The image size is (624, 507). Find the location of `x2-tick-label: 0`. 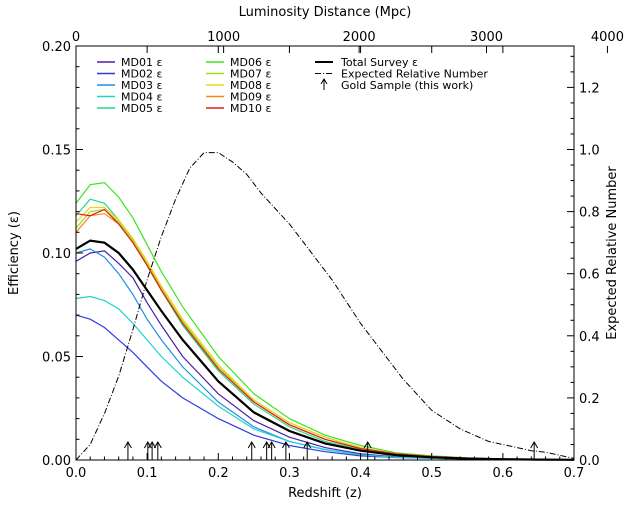

x2-tick-label: 0 is located at coordinates (76, 37).